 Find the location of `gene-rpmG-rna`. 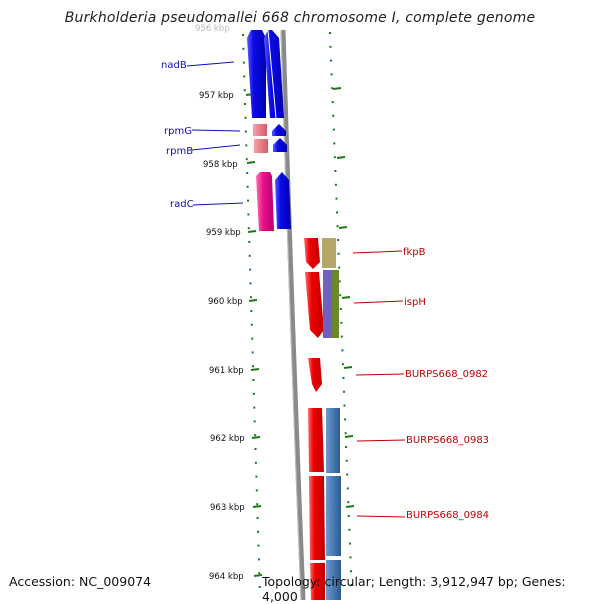

gene-rpmG-rna is located at coordinates (260, 130).